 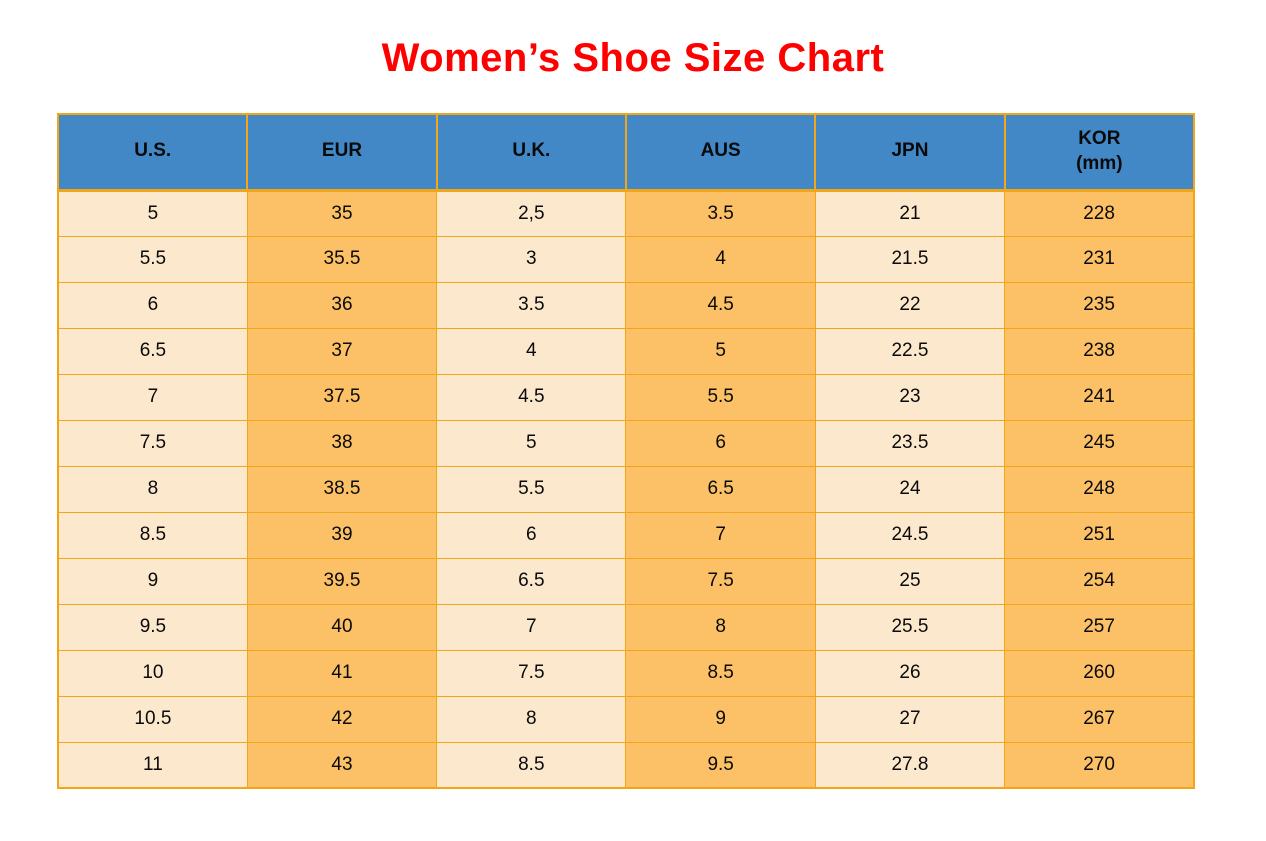 I want to click on table-cell: 10, so click(x=152, y=673).